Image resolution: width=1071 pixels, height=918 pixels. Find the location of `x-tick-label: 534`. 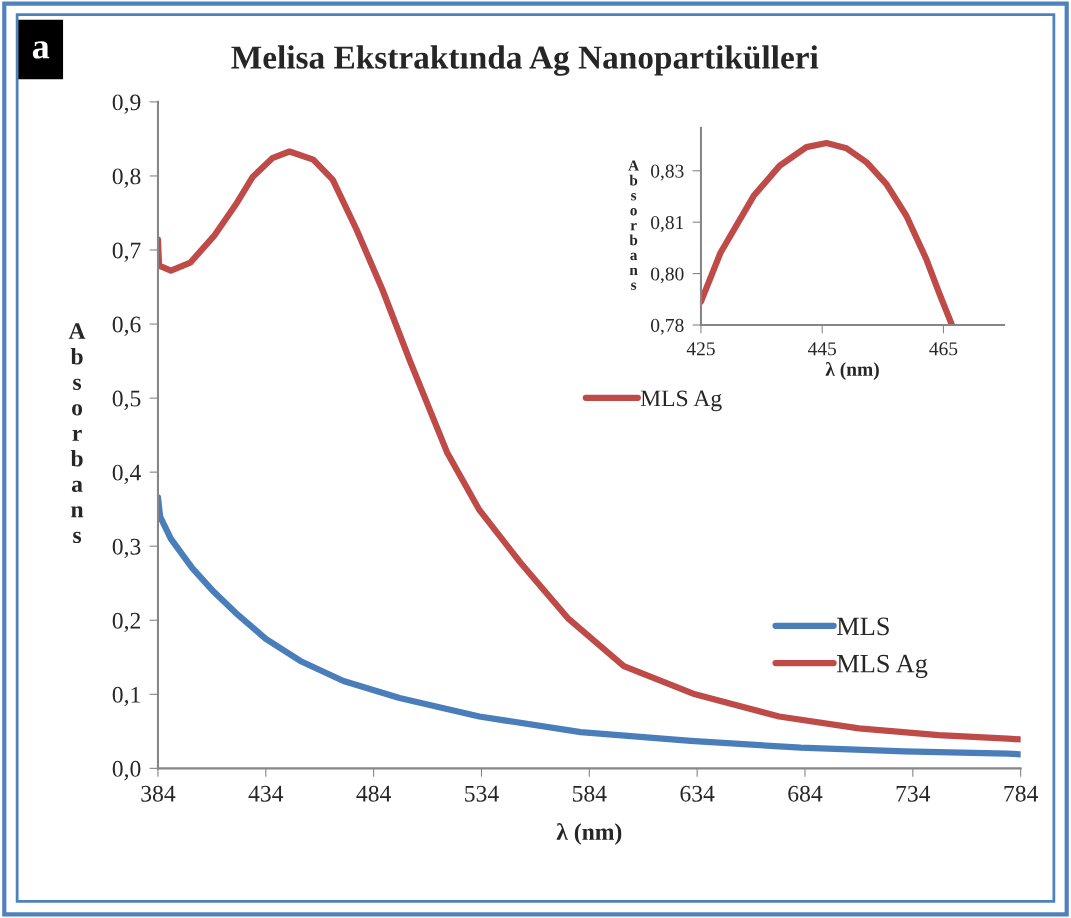

x-tick-label: 534 is located at coordinates (482, 793).